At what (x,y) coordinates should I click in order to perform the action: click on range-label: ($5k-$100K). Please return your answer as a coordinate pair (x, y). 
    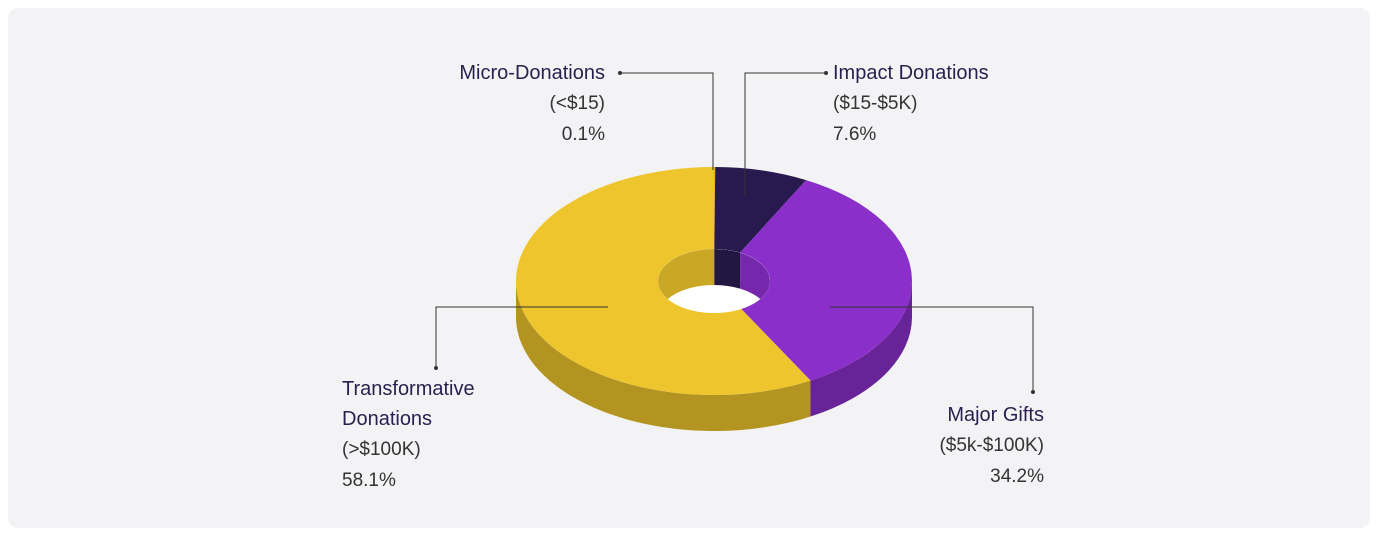
    Looking at the image, I should click on (991, 445).